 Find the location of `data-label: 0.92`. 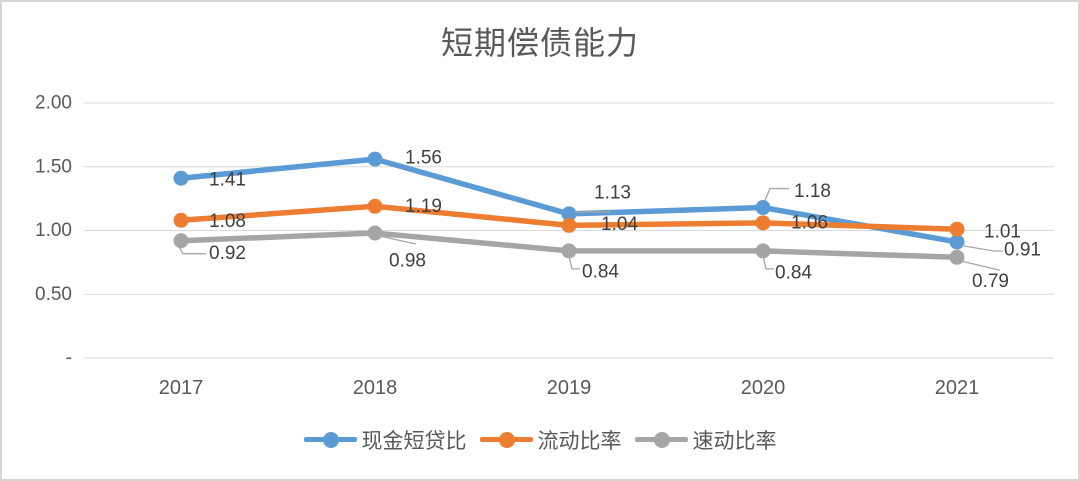

data-label: 0.92 is located at coordinates (227, 253).